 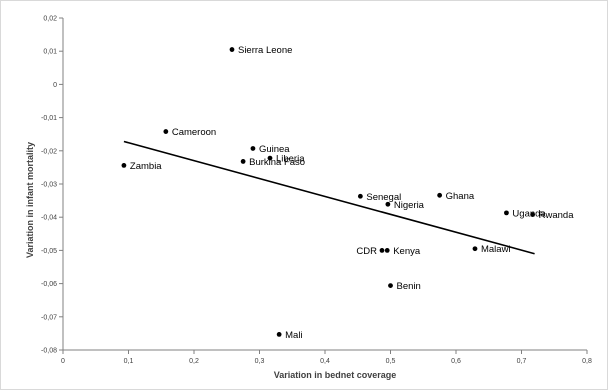 I want to click on y-axis-title: Variation in infant mortality, so click(x=30, y=200).